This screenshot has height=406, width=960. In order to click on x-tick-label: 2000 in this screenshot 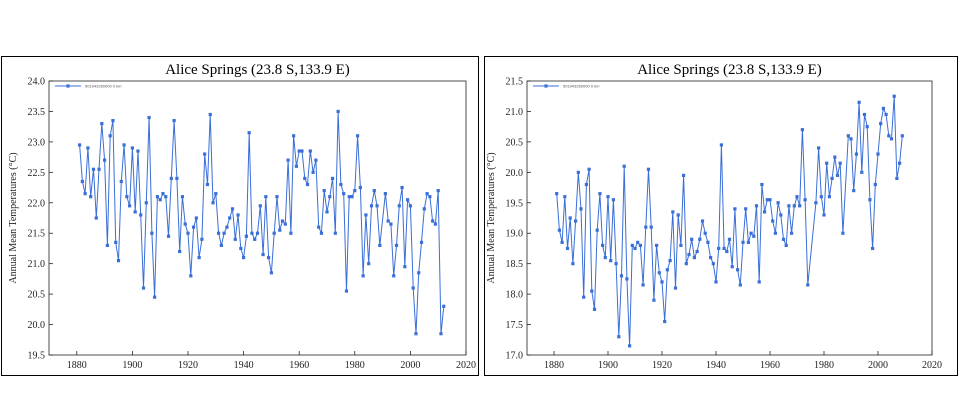, I will do `click(410, 365)`.